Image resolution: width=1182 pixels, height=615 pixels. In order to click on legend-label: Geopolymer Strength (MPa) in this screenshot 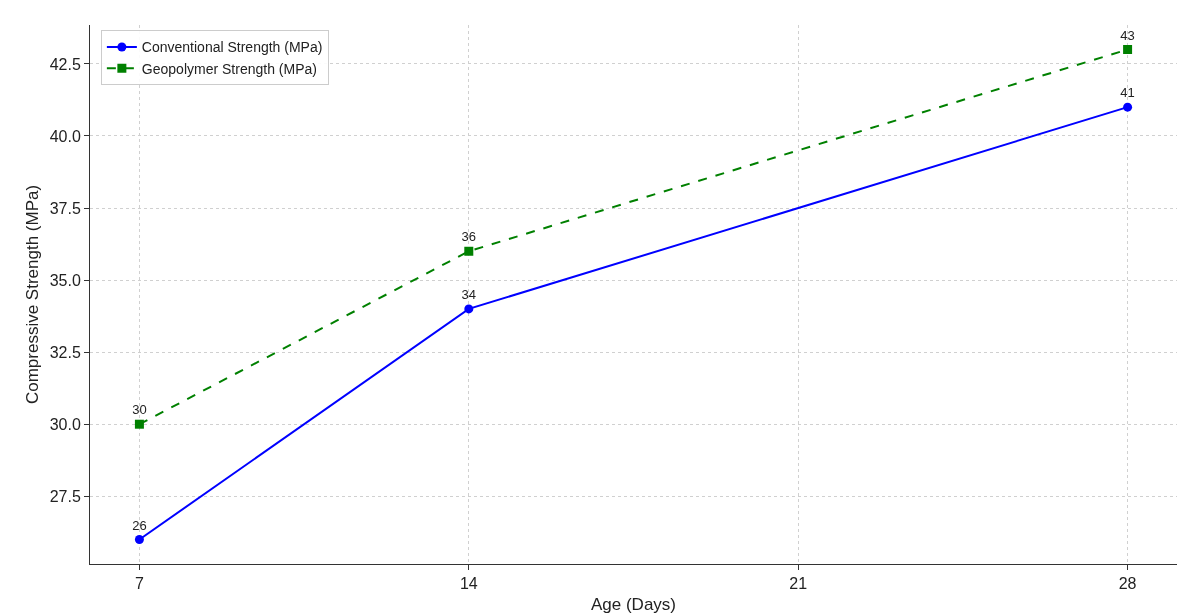, I will do `click(229, 68)`.